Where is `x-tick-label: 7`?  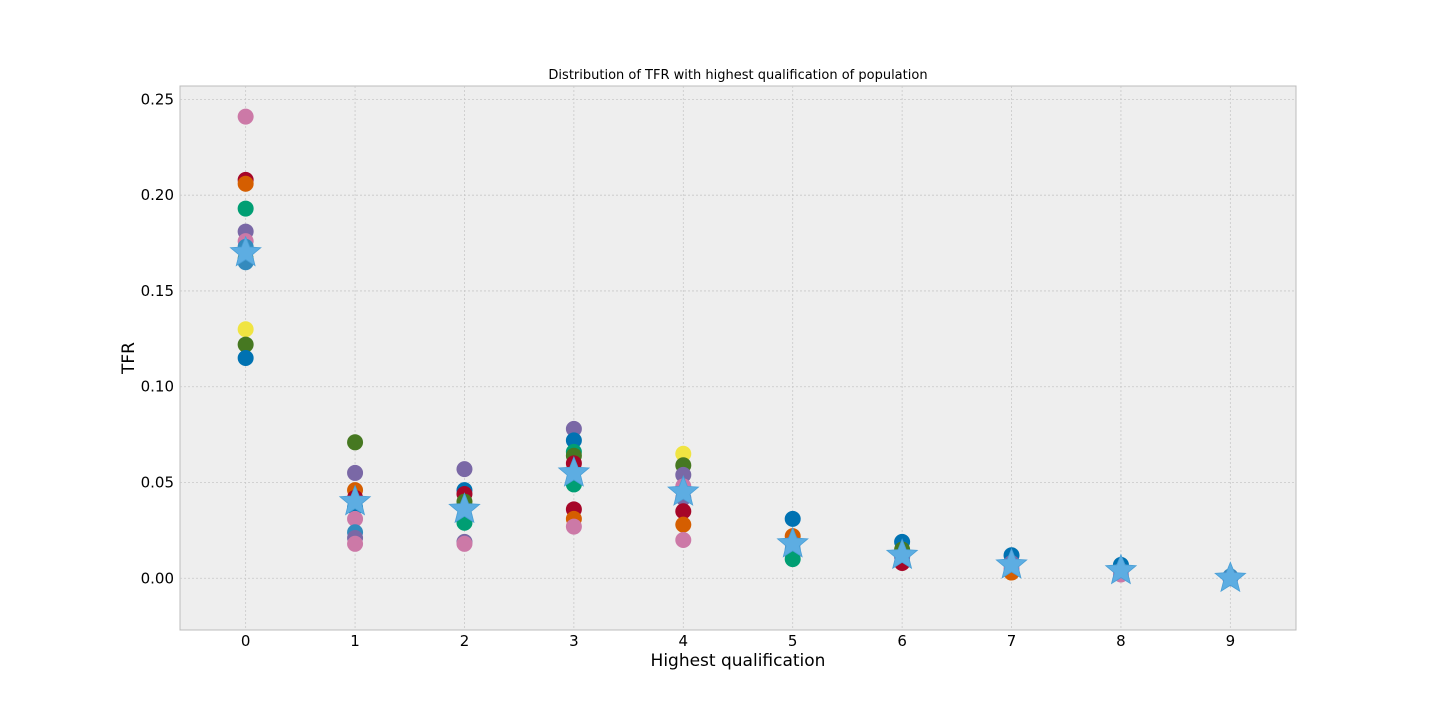 x-tick-label: 7 is located at coordinates (1012, 641).